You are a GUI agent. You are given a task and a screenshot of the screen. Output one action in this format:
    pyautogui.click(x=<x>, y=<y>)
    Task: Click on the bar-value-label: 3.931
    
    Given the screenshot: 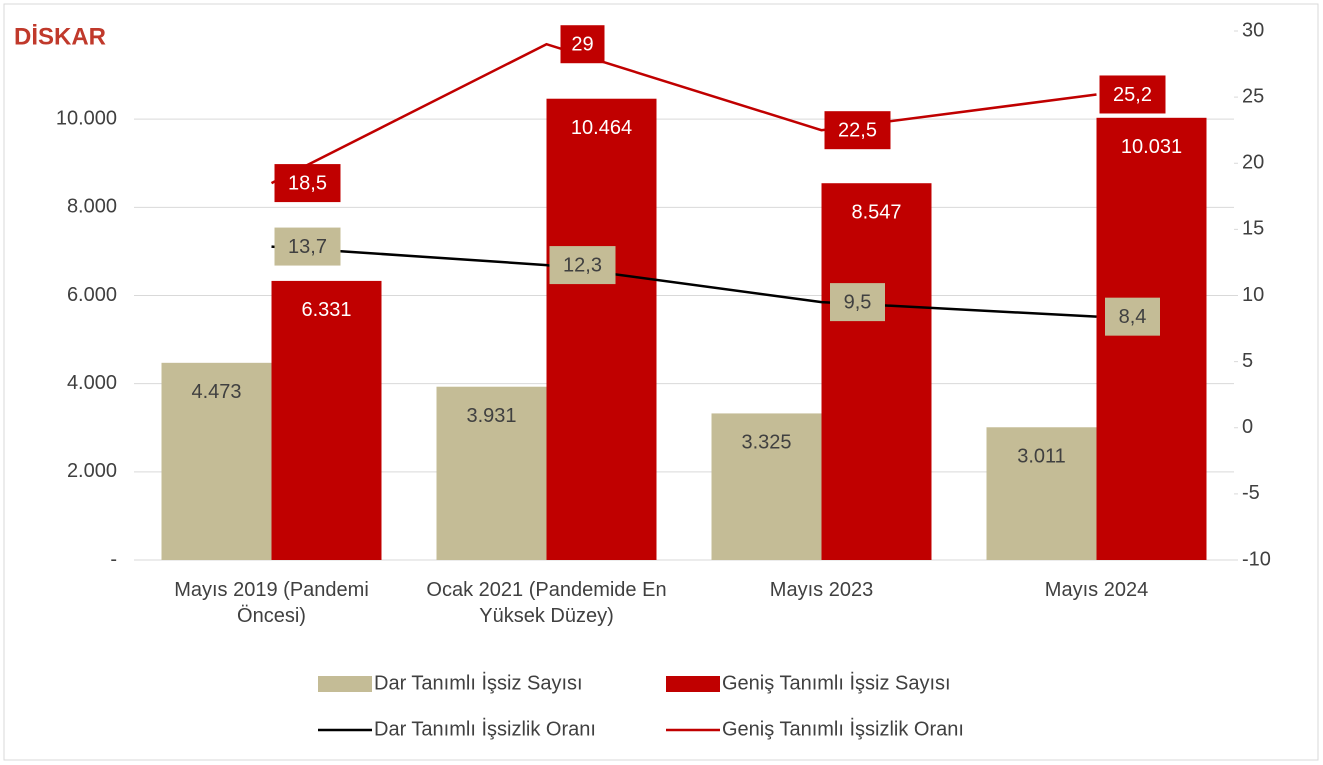 What is the action you would take?
    pyautogui.click(x=491, y=416)
    